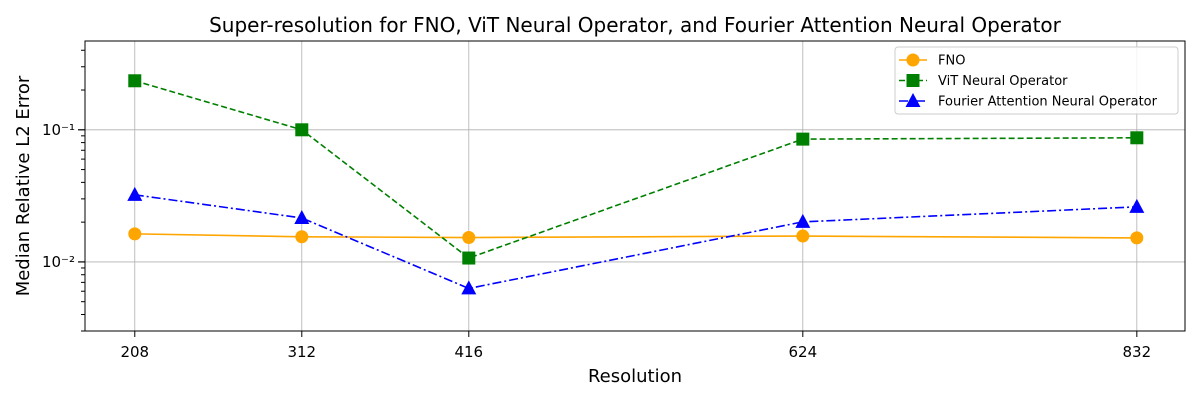  What do you see at coordinates (58, 262) in the screenshot?
I see `y-tick-label: 10⁻²` at bounding box center [58, 262].